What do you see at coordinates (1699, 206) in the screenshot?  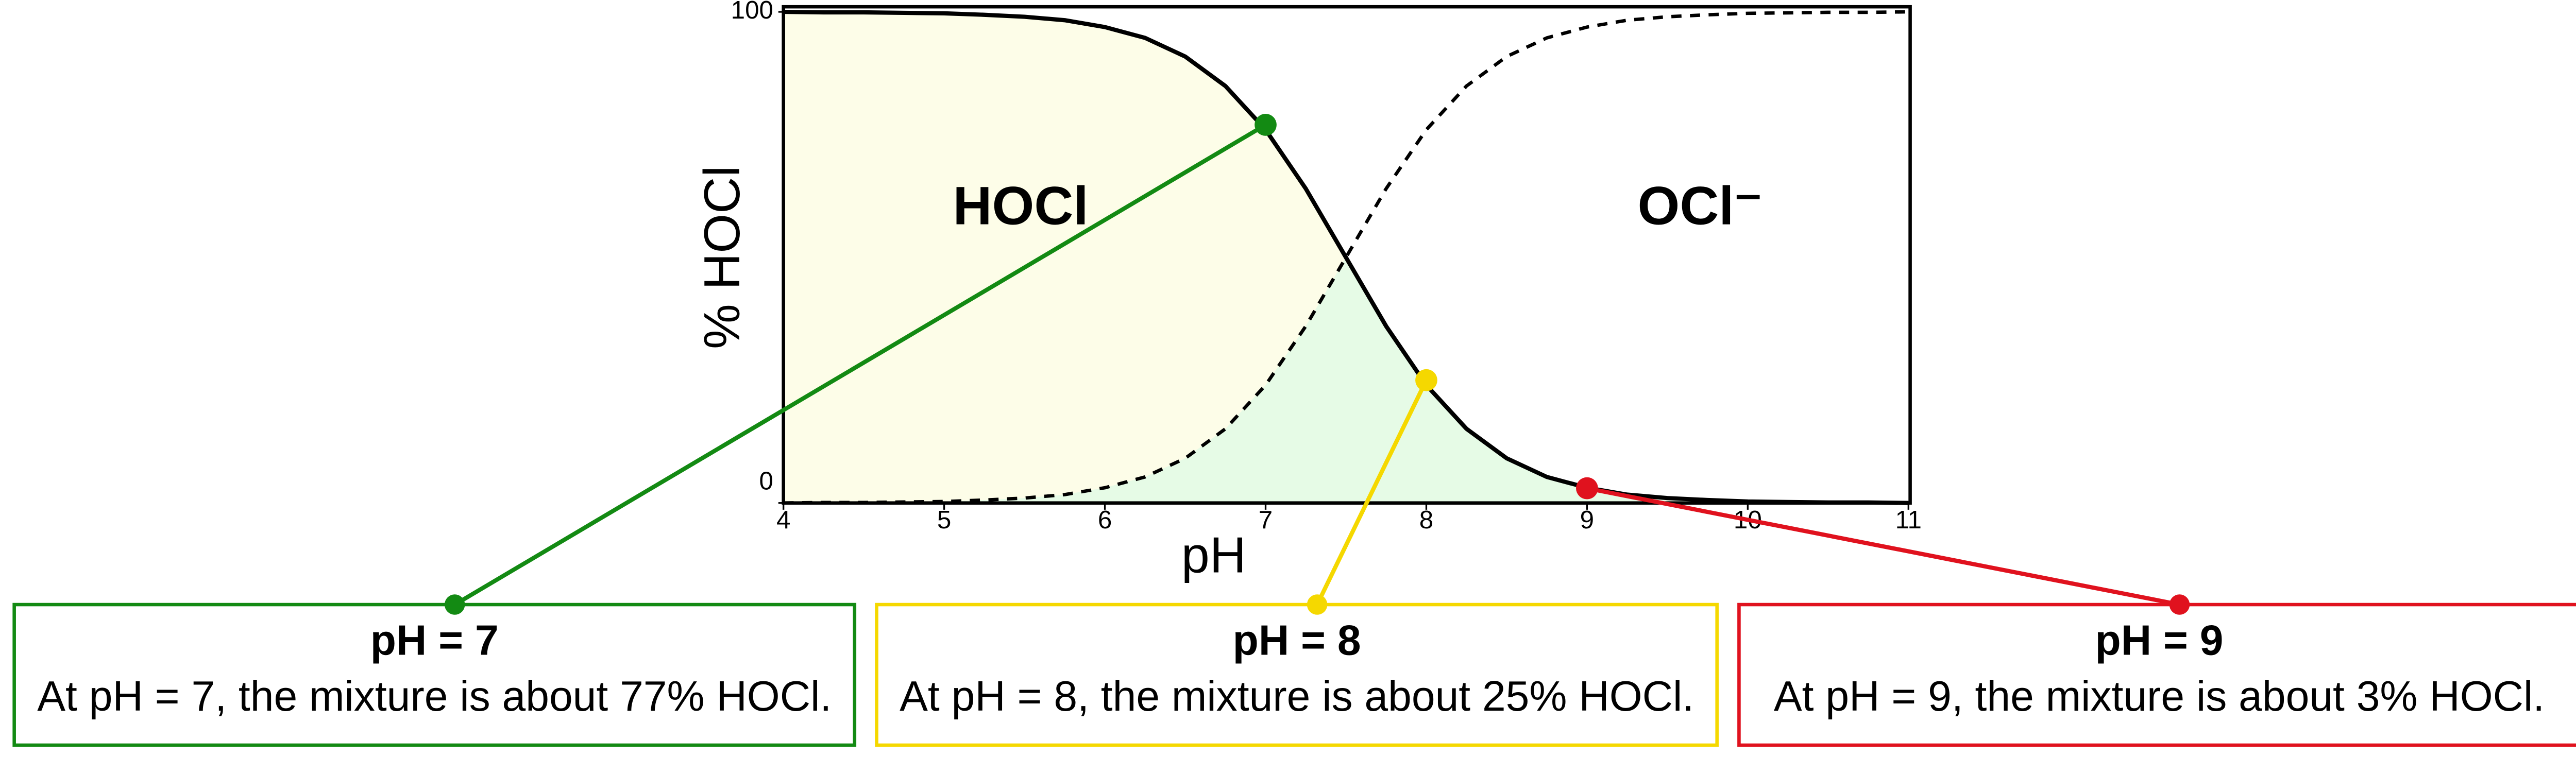 I see `region-label: OCl⁻` at bounding box center [1699, 206].